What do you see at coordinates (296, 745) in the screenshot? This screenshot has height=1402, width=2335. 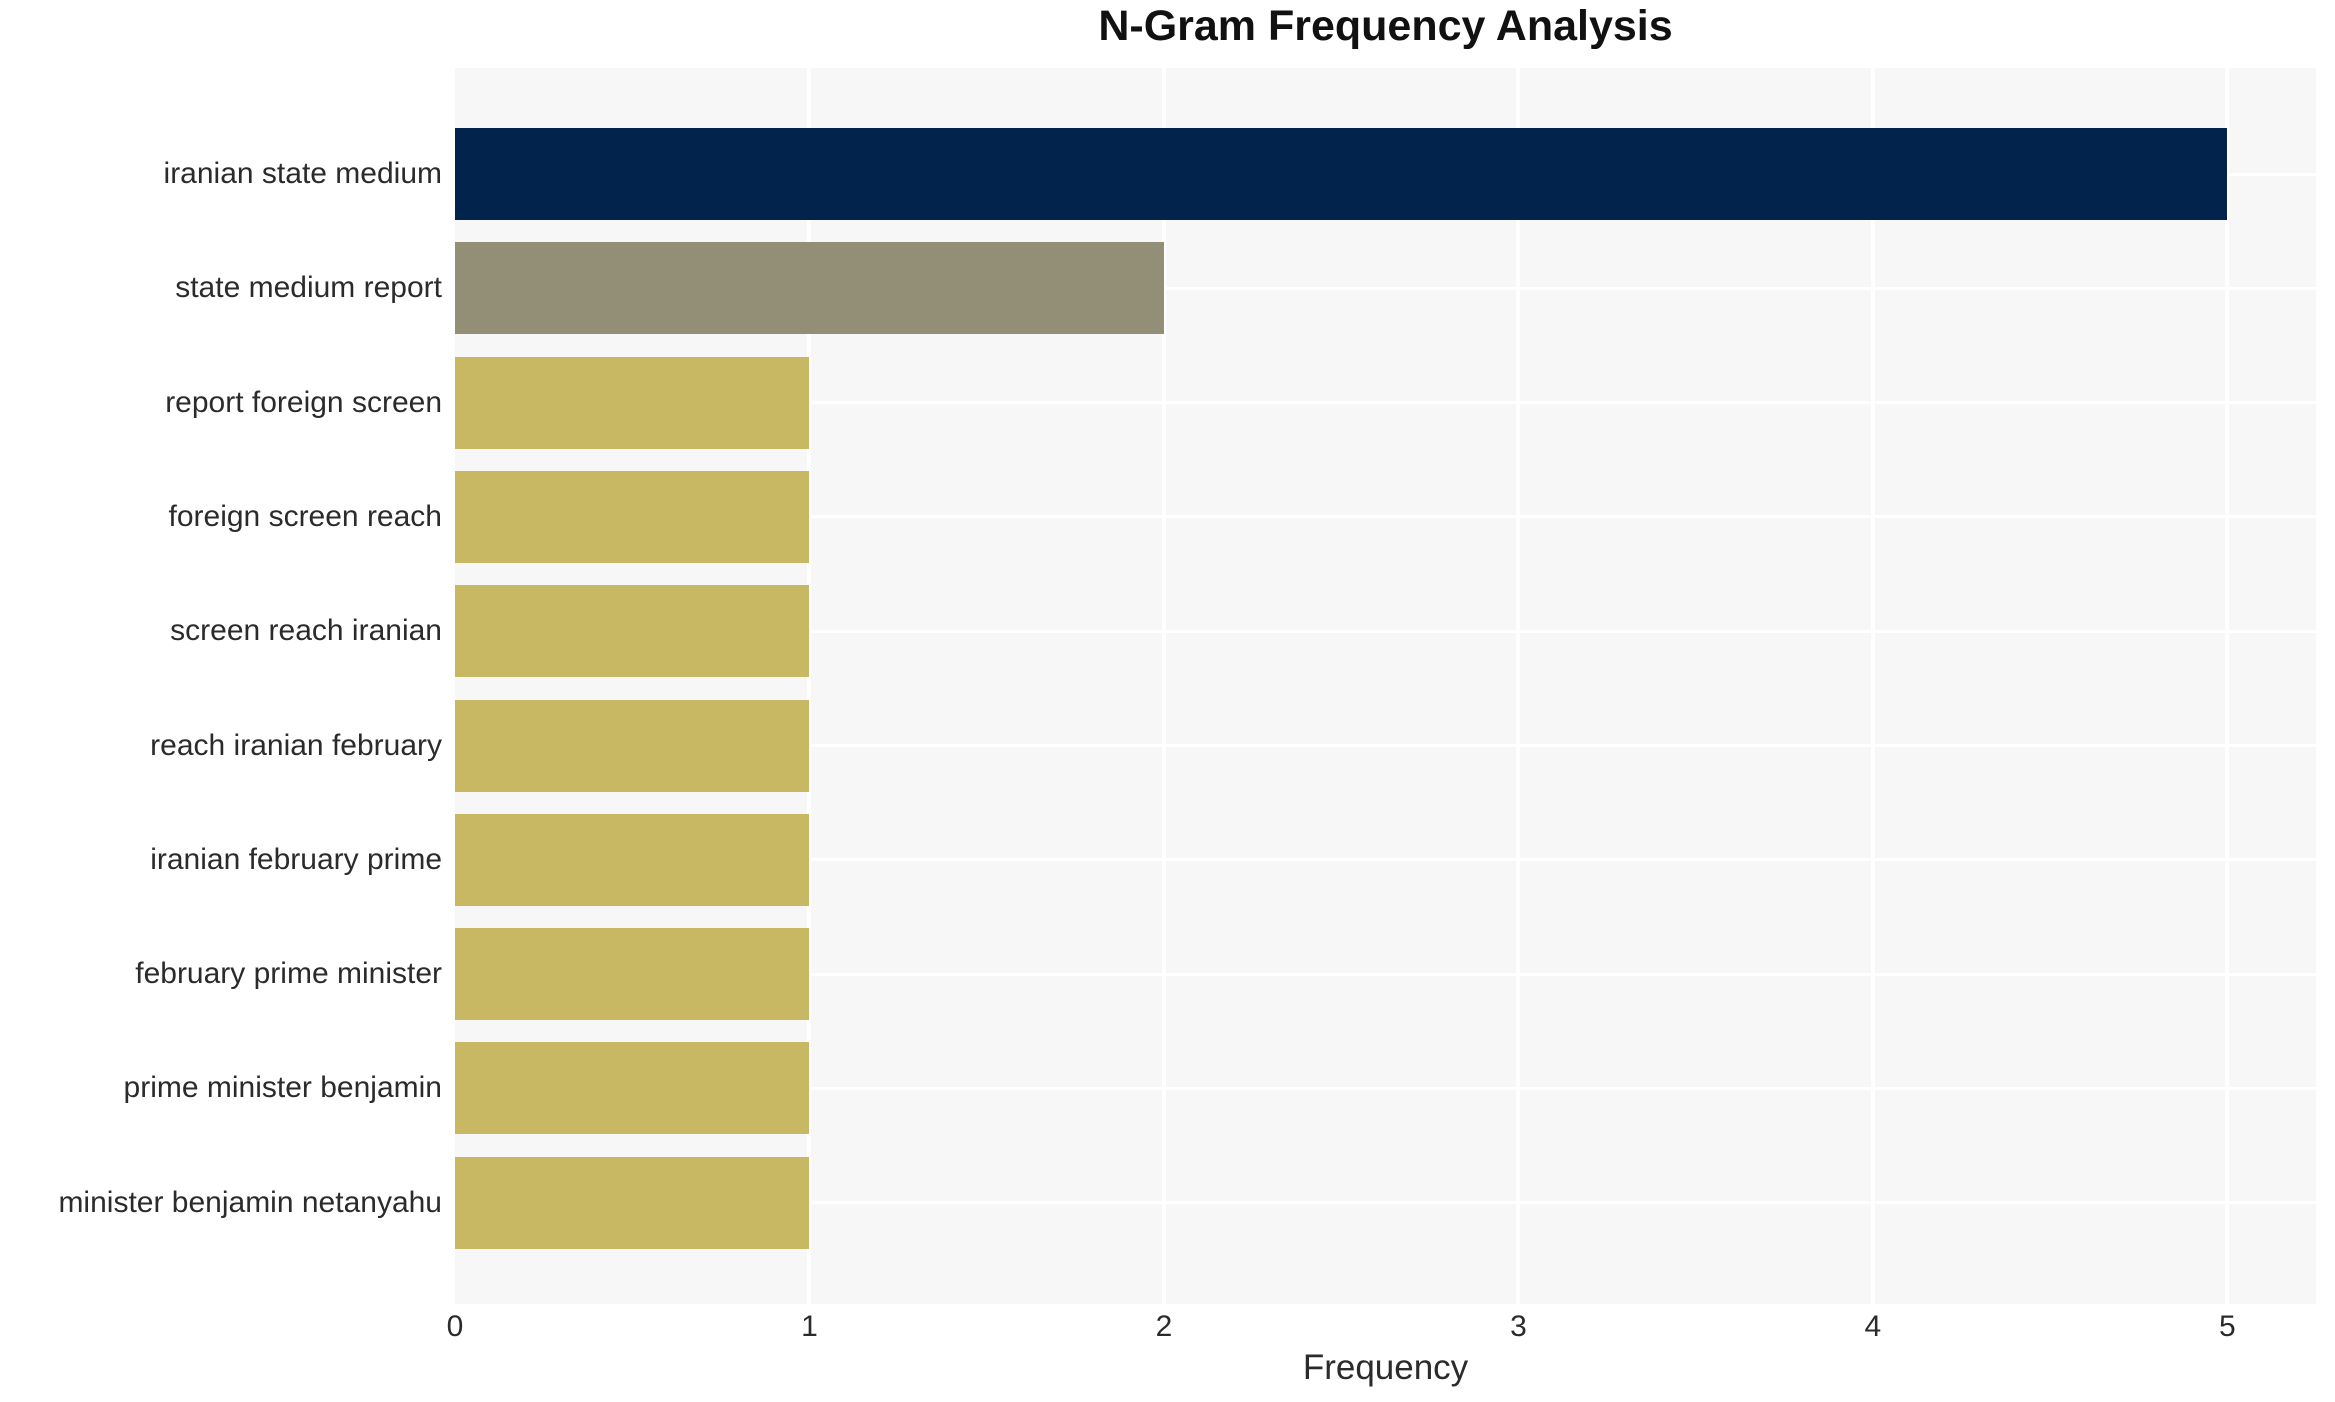 I see `category-label: reach iranian february` at bounding box center [296, 745].